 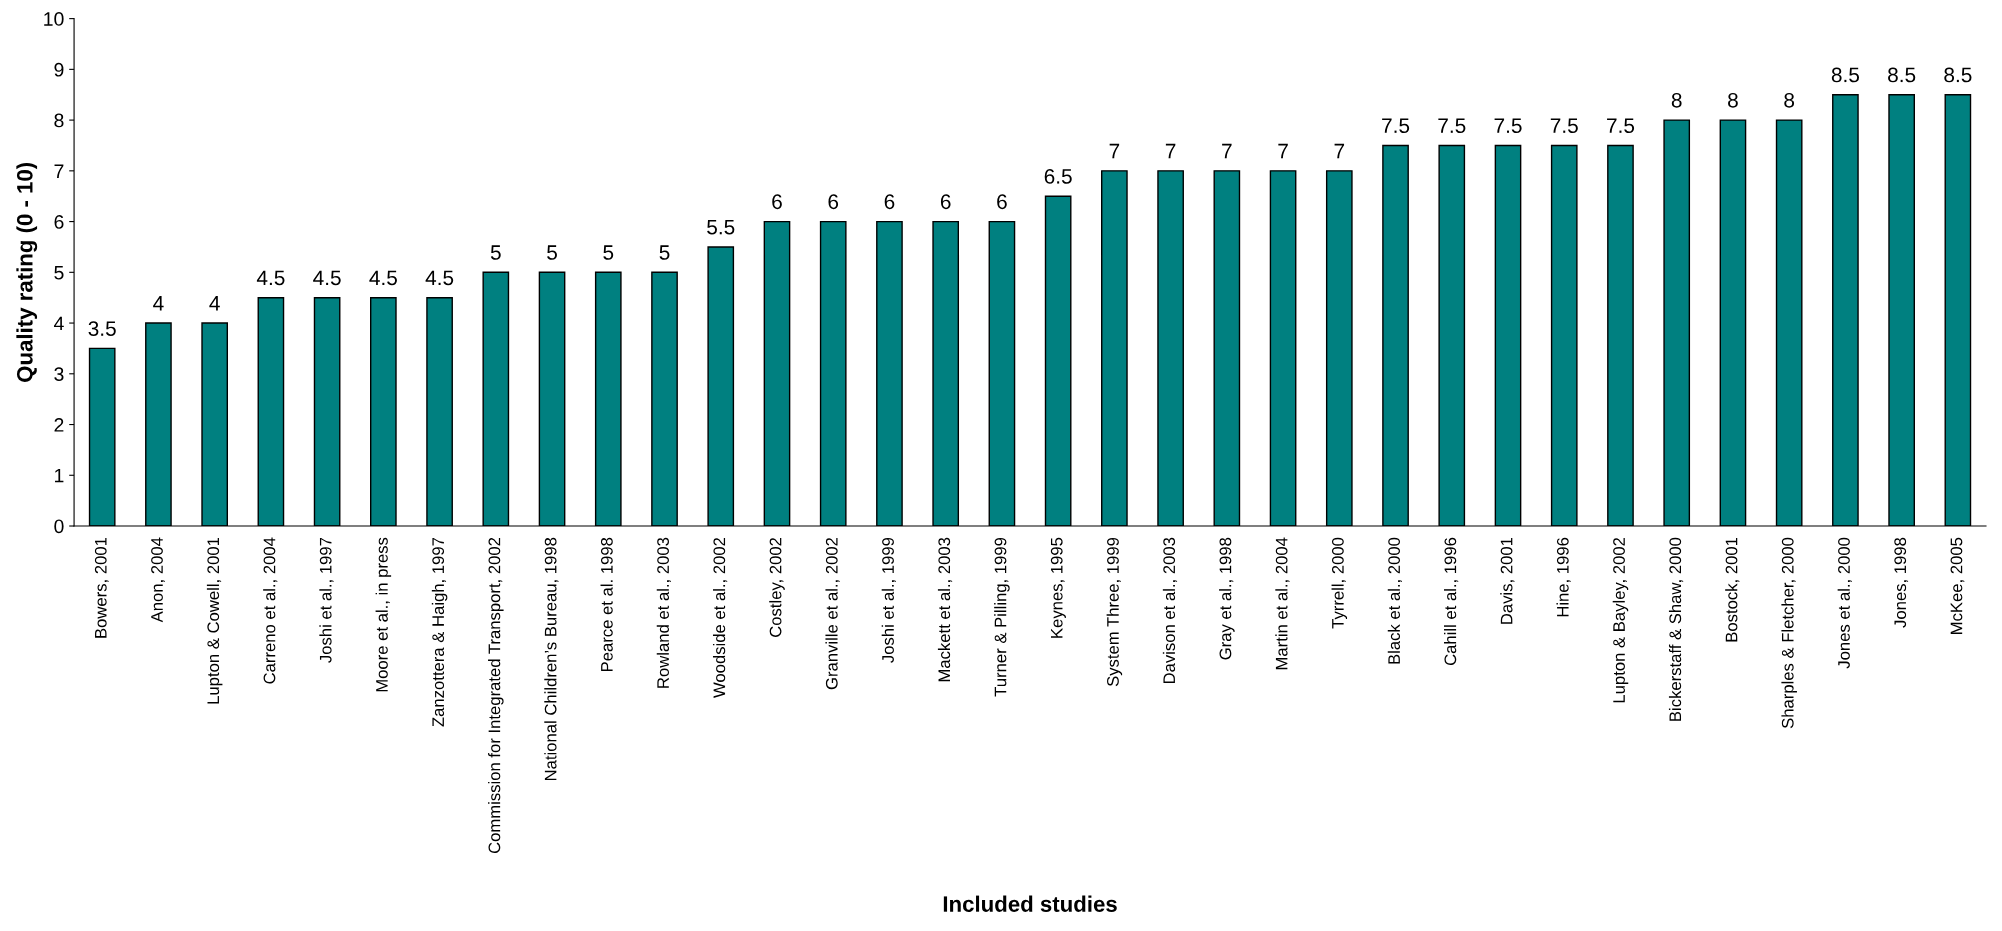 I want to click on x-tick-label: Rowland et al., 2003, so click(x=663, y=612).